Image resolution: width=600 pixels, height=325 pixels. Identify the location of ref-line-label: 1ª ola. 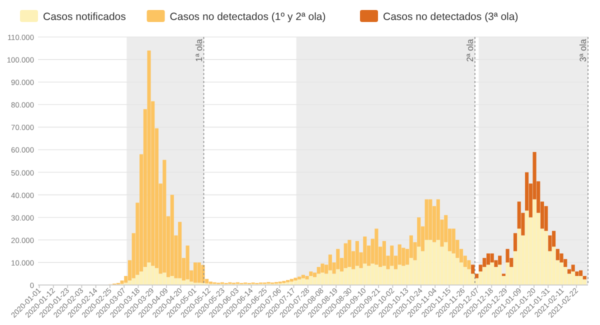
(199, 50).